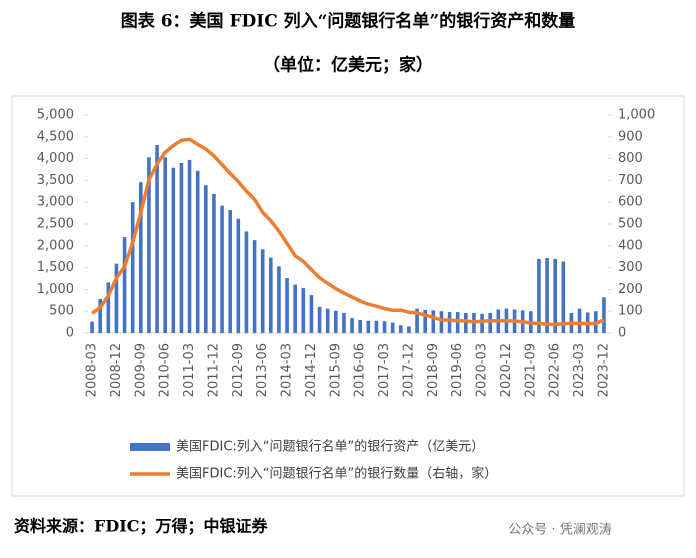  What do you see at coordinates (630, 224) in the screenshot?
I see `y2-tick-label: 500` at bounding box center [630, 224].